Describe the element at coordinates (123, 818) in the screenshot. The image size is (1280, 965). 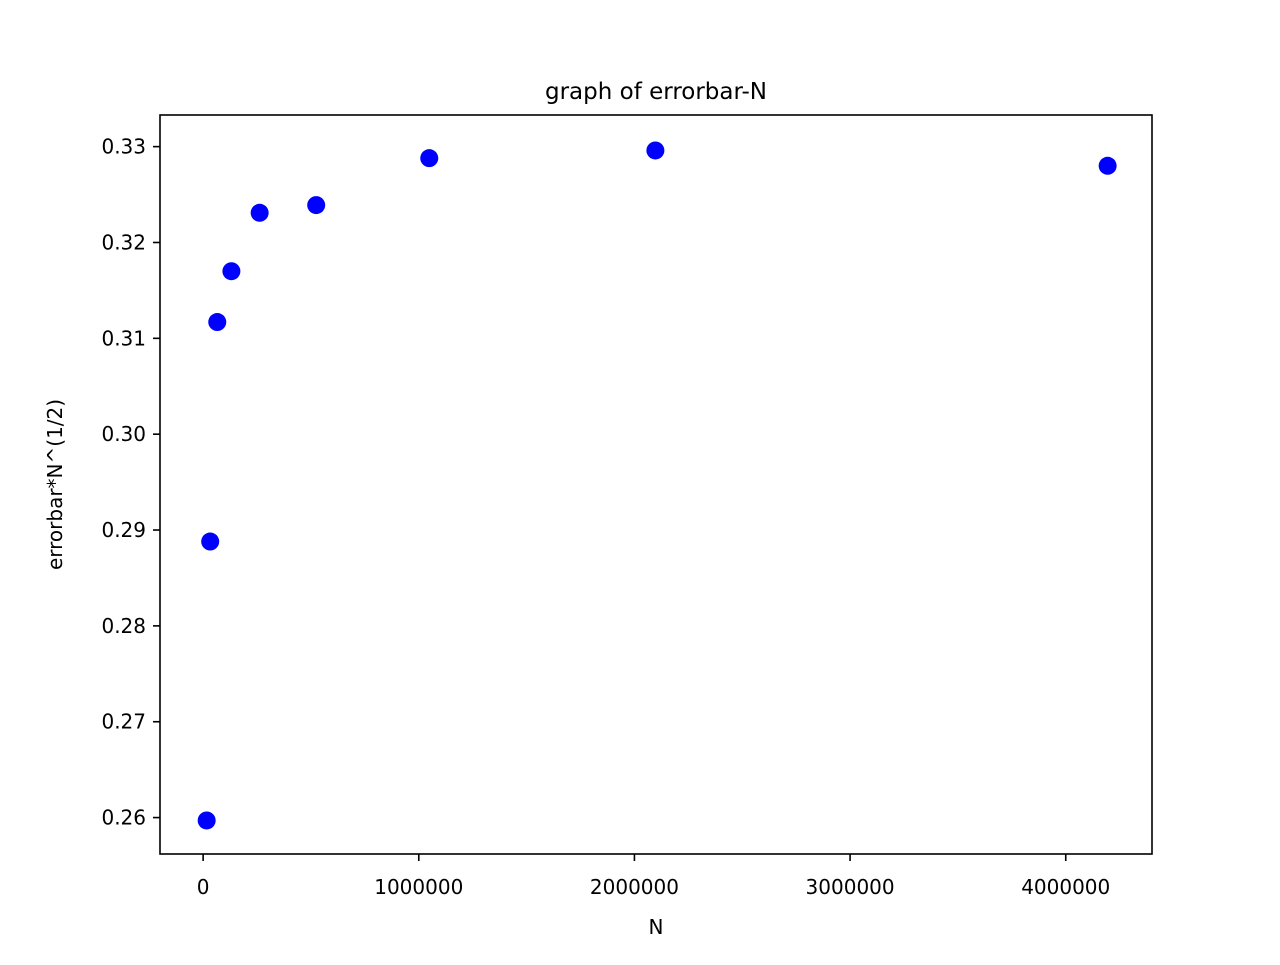
I see `y-tick-label: 0.26` at that location.